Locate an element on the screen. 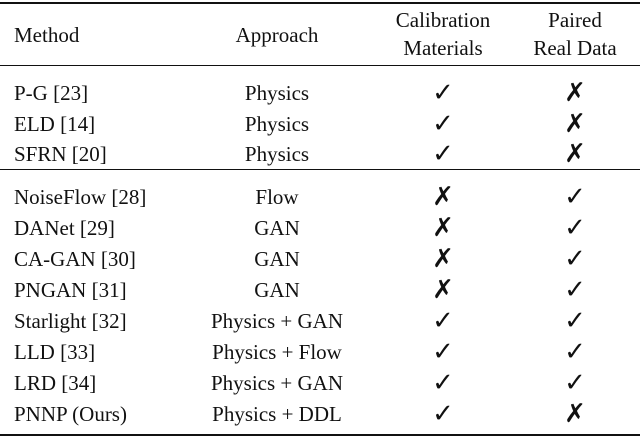  group-rule is located at coordinates (320, 169).